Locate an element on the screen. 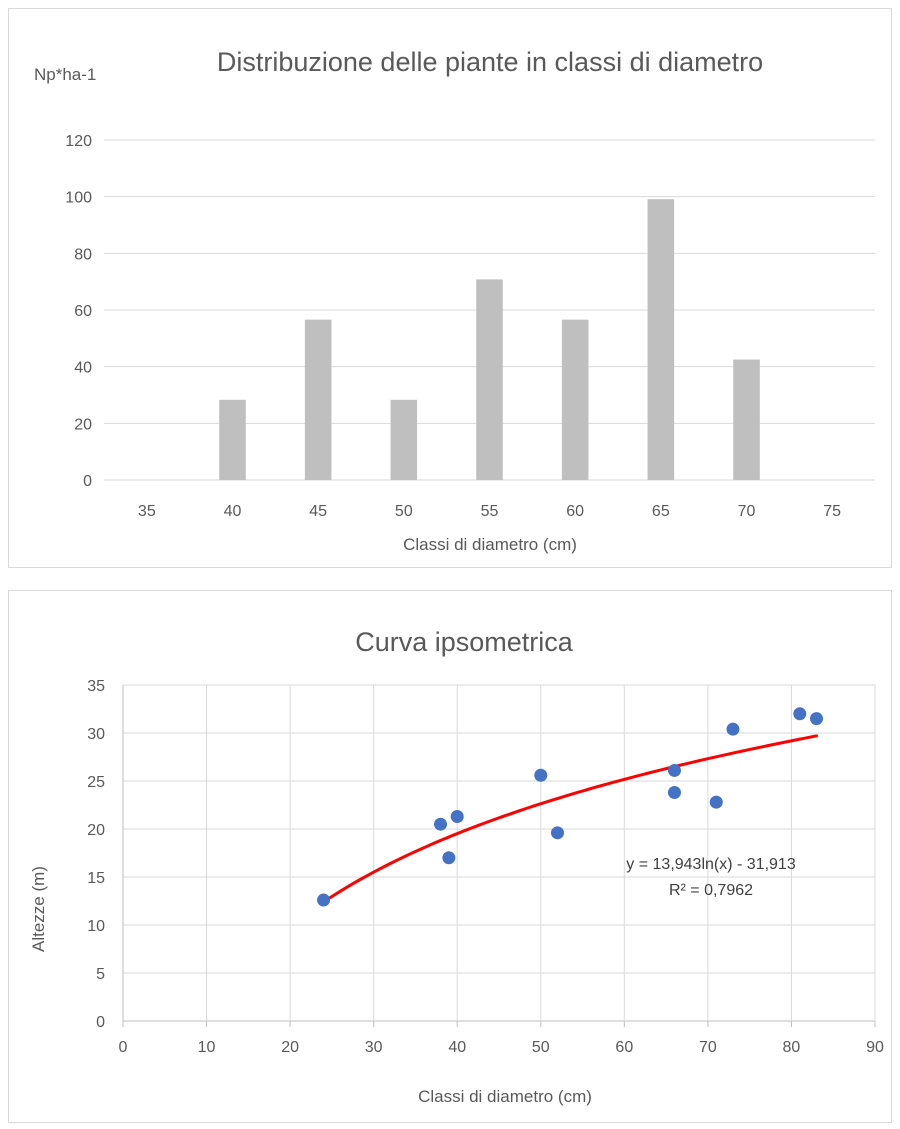 The height and width of the screenshot is (1129, 900). trendline-equation: y = 13,943ln(x) - 31,913 is located at coordinates (711, 864).